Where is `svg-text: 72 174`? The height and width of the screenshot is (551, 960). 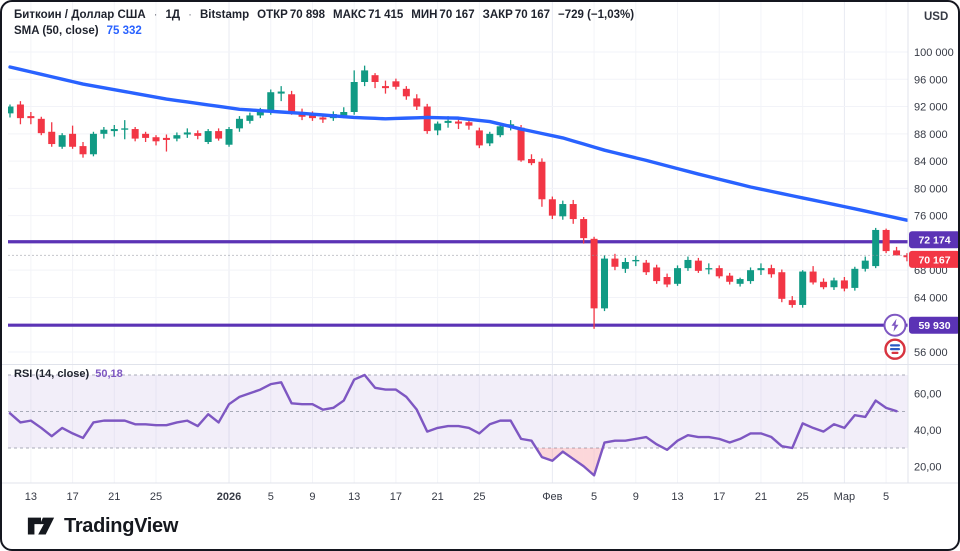
svg-text: 72 174 is located at coordinates (934, 241).